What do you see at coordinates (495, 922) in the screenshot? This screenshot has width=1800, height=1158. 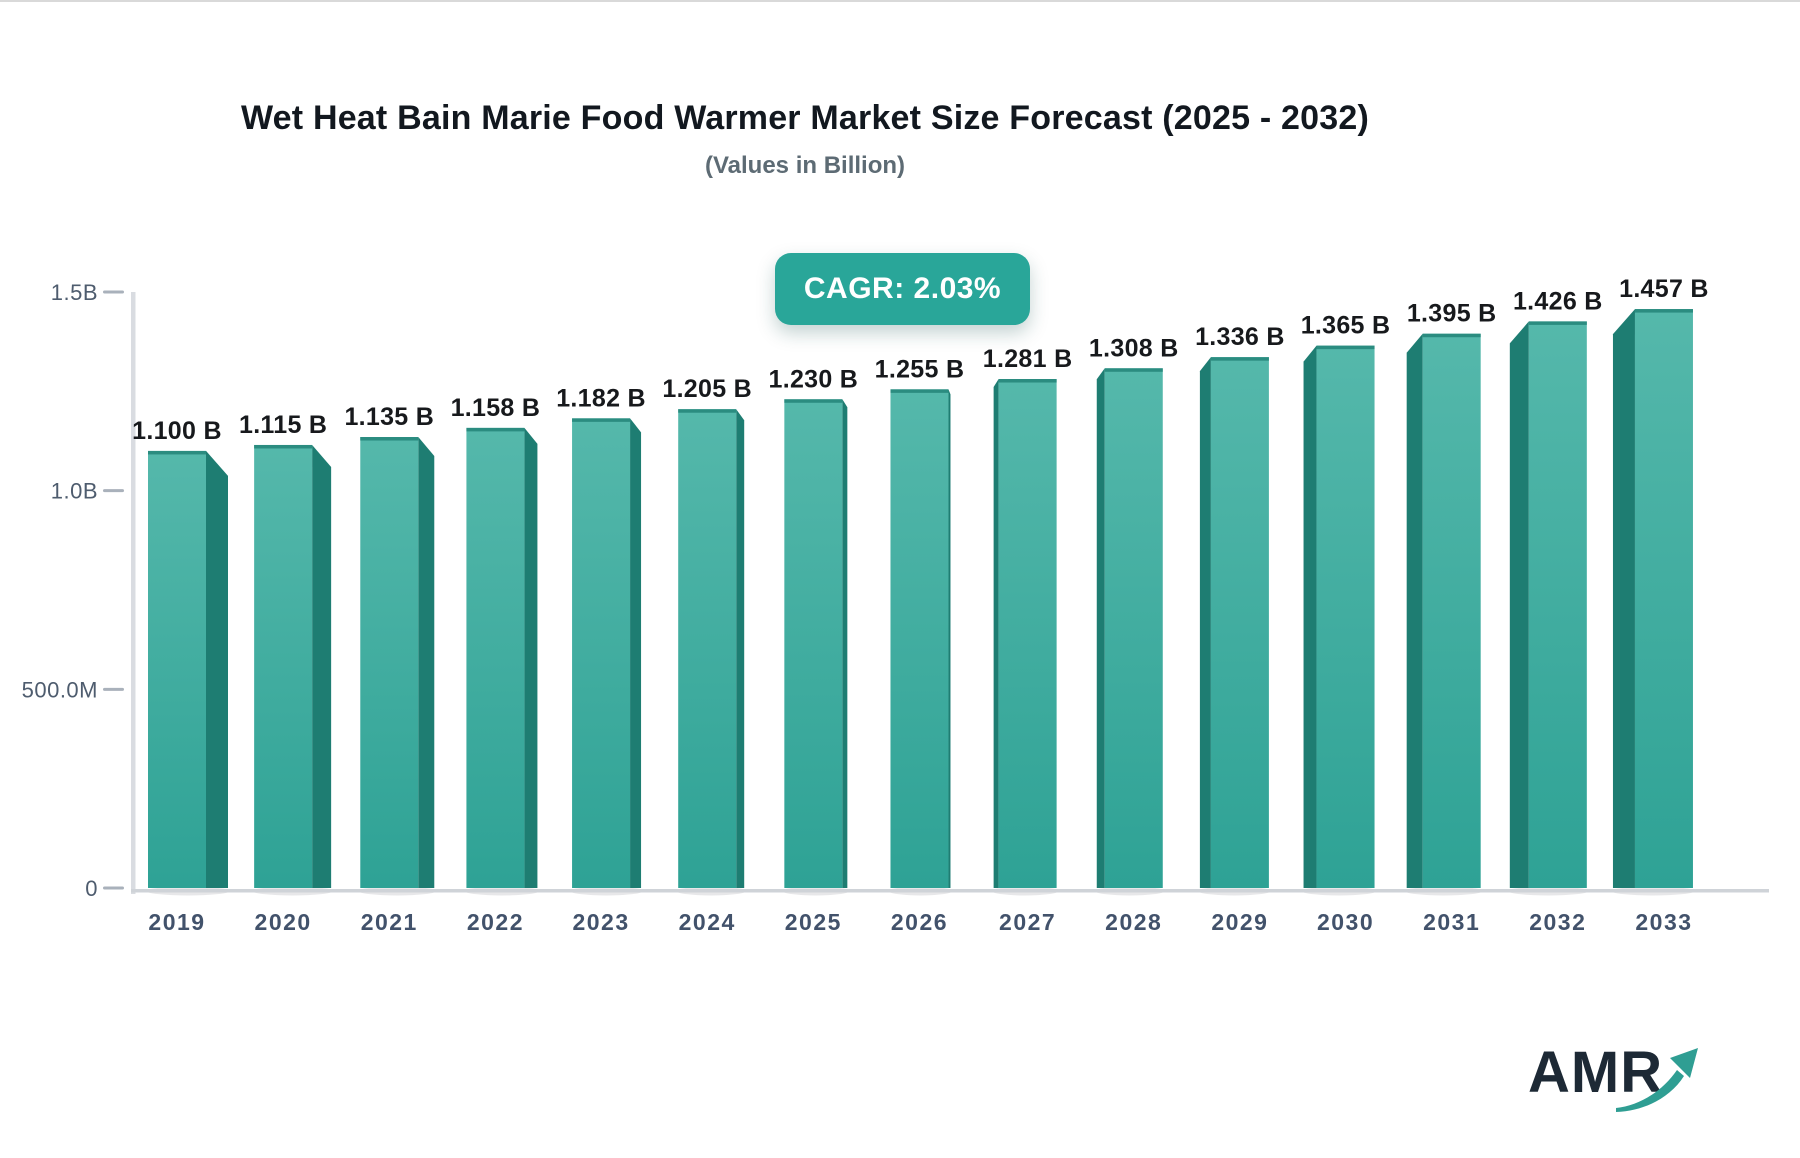 I see `x-axis-label: 2022` at bounding box center [495, 922].